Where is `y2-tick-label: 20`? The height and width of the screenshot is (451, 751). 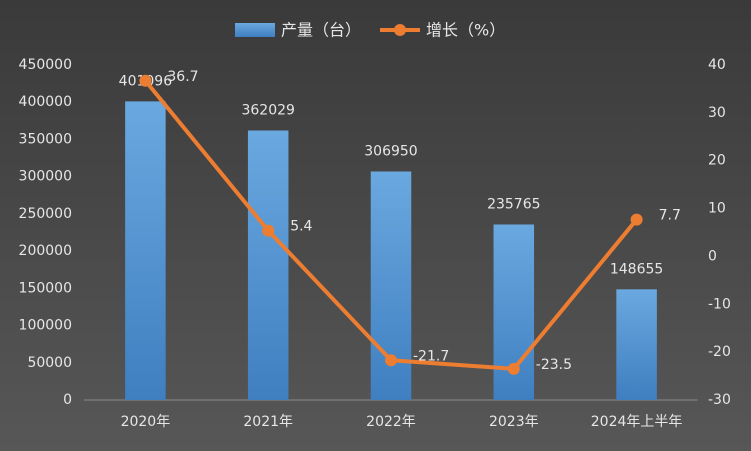
y2-tick-label: 20 is located at coordinates (717, 161).